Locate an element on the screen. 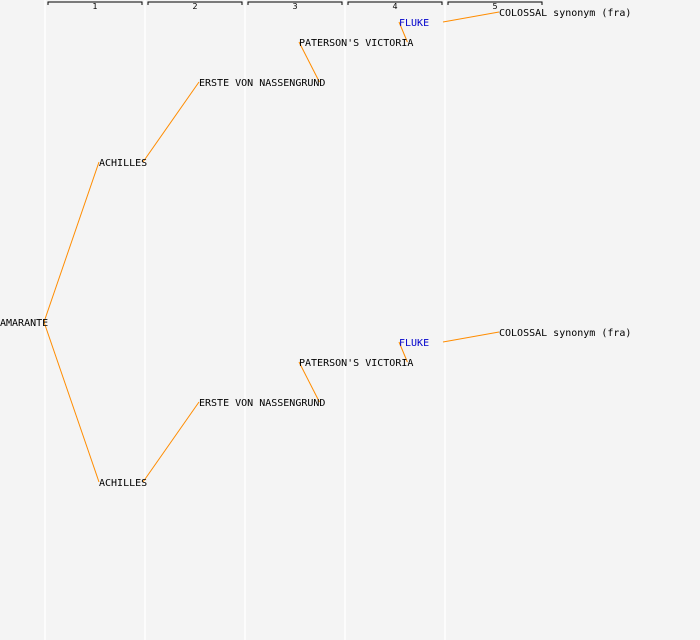 The width and height of the screenshot is (700, 640). generation-header-5: 5 is located at coordinates (495, 6).